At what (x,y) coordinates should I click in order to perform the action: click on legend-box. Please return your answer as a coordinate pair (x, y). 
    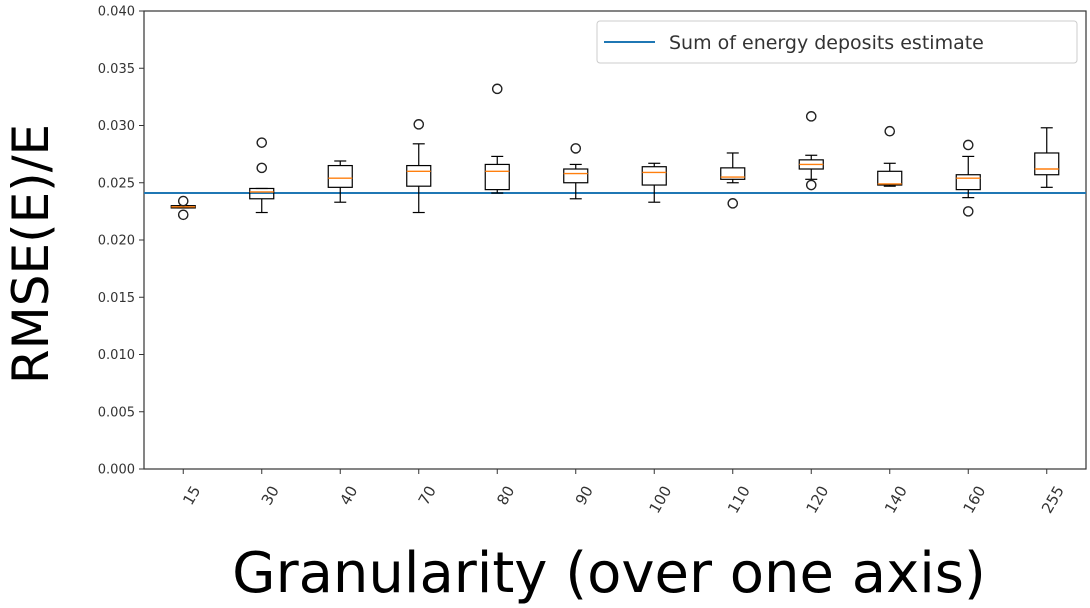
    Looking at the image, I should click on (837, 42).